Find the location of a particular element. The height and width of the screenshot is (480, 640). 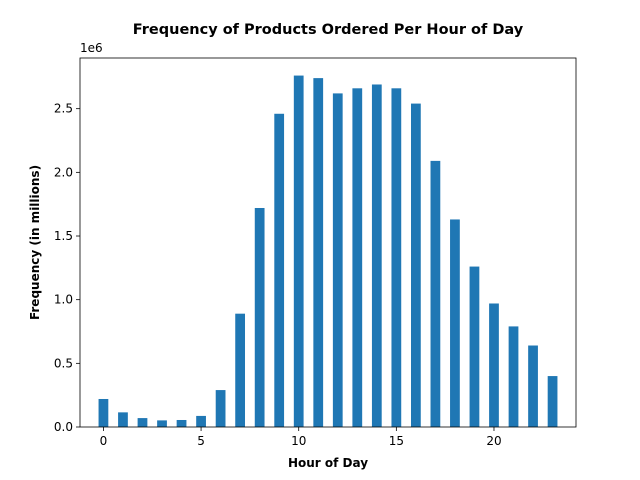

x-tick-label: 15 is located at coordinates (396, 441).